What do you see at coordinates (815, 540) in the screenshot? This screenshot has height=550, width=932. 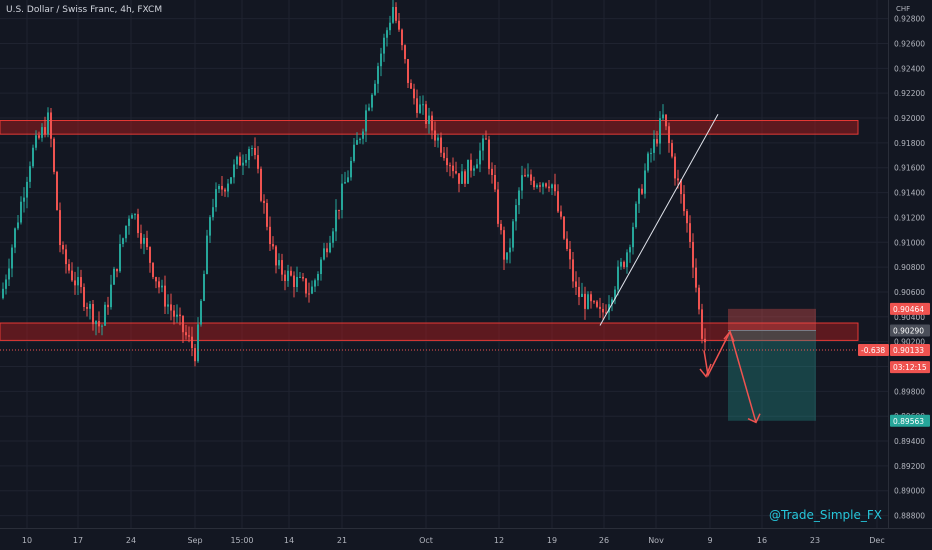 I see `time-tick-label: 23` at bounding box center [815, 540].